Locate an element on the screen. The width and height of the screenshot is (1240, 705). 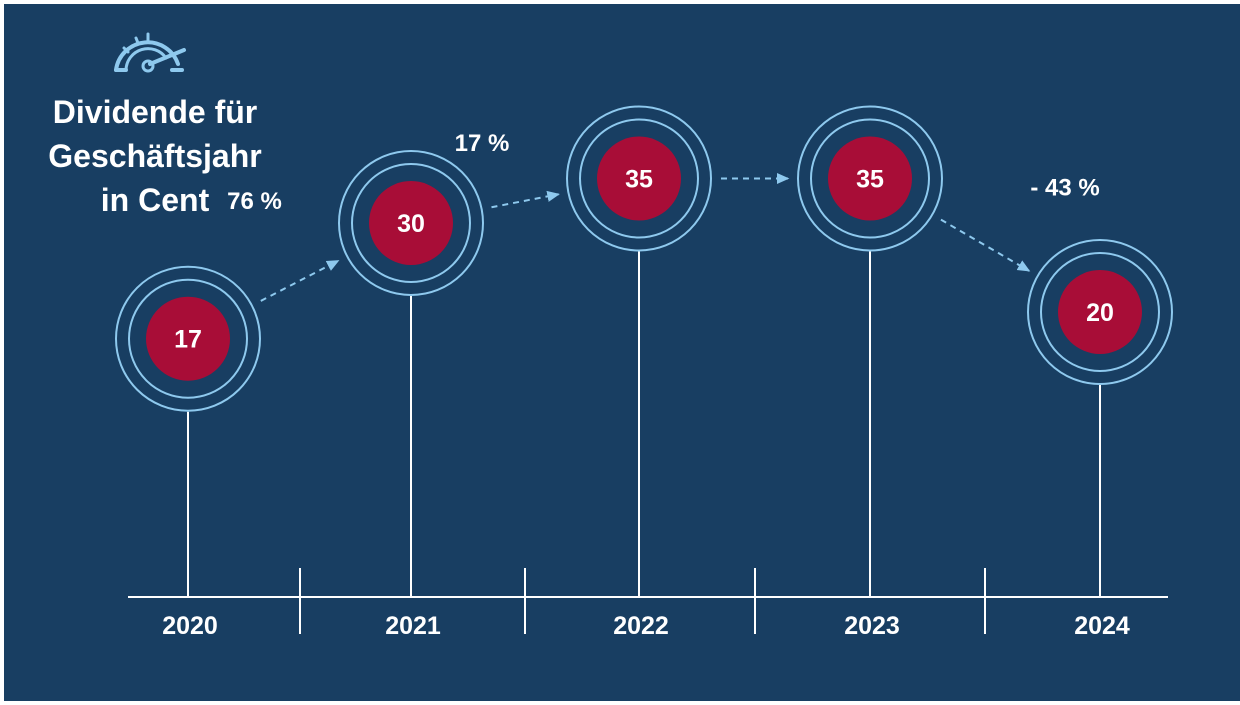
year-label-2021: 2021 is located at coordinates (413, 626).